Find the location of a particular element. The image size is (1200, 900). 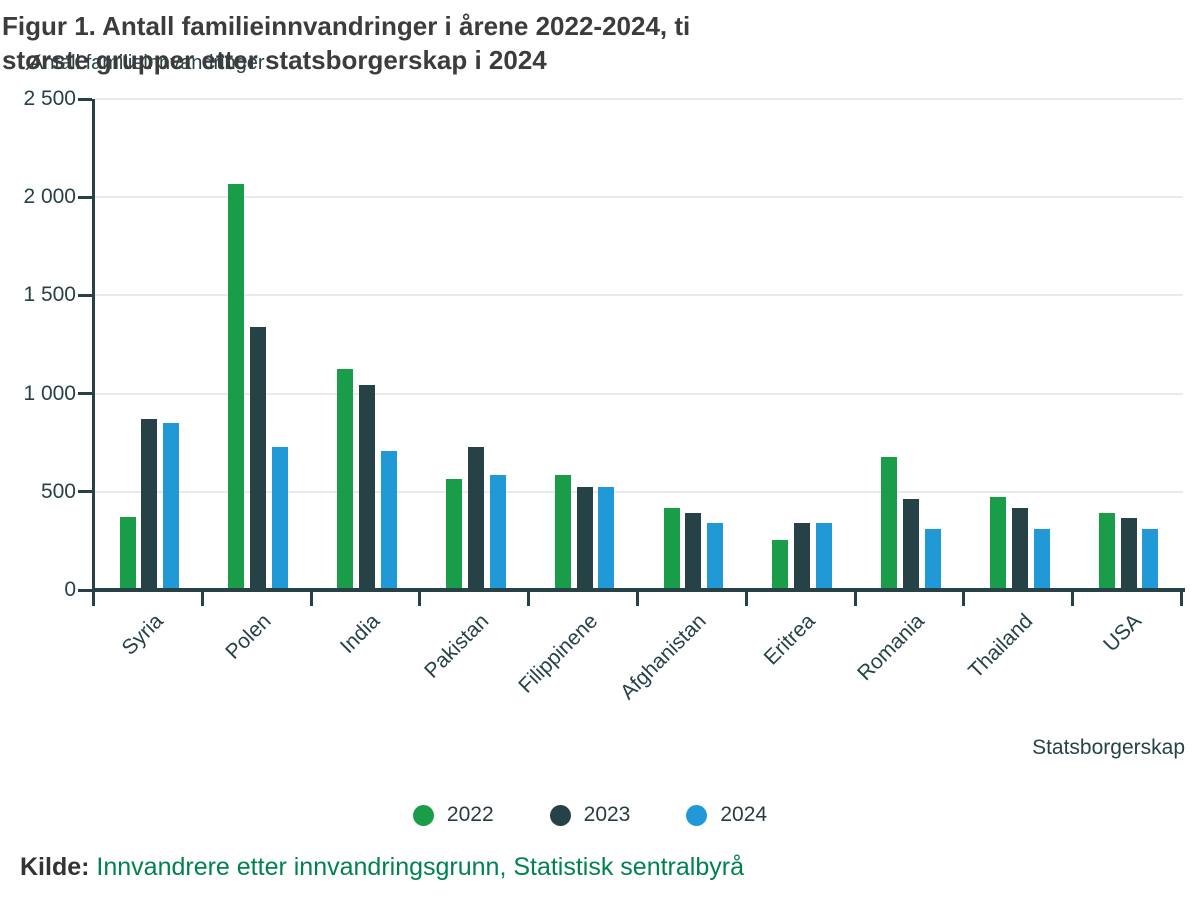

bar-syria-2022 is located at coordinates (127, 553).